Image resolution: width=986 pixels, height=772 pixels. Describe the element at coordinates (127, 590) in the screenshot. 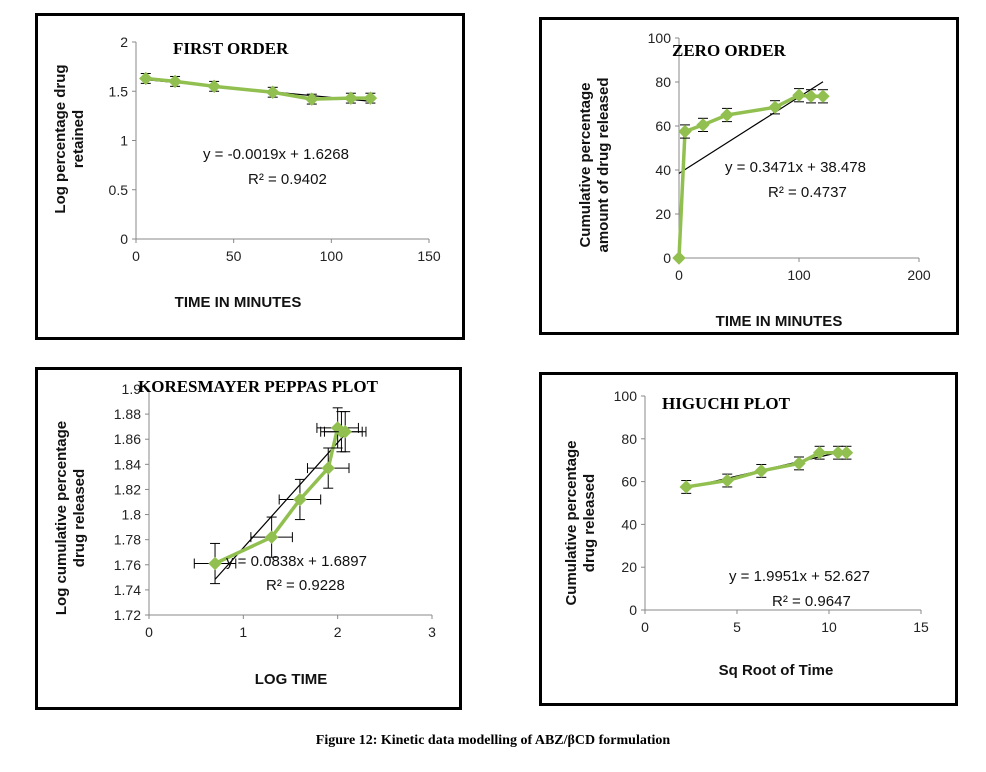

I see `y-tick-label: 1.74` at that location.